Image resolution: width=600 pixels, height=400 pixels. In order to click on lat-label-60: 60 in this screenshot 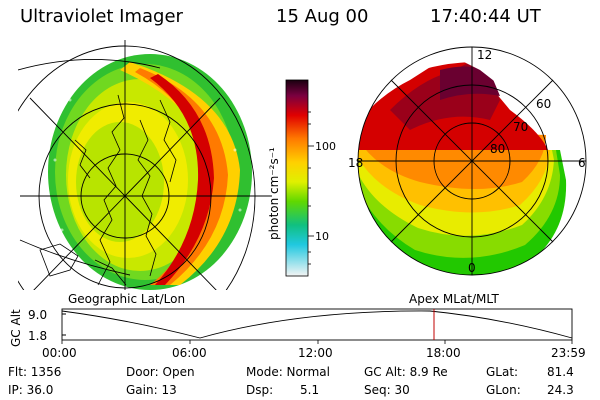, I will do `click(543, 104)`.